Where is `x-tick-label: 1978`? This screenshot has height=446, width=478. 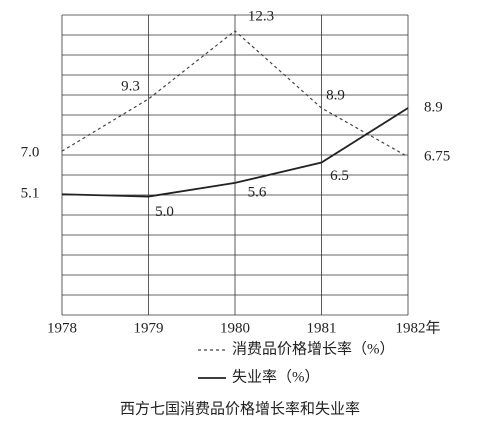
x-tick-label: 1978 is located at coordinates (62, 328).